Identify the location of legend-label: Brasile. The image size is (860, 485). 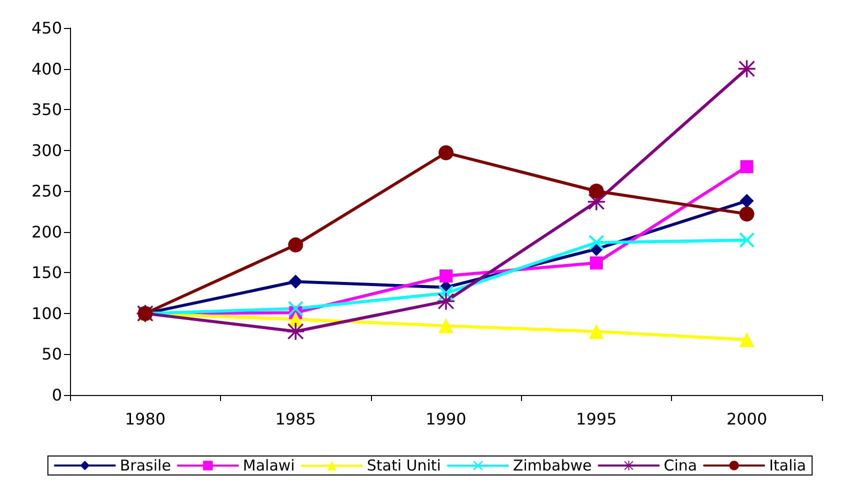
(145, 465).